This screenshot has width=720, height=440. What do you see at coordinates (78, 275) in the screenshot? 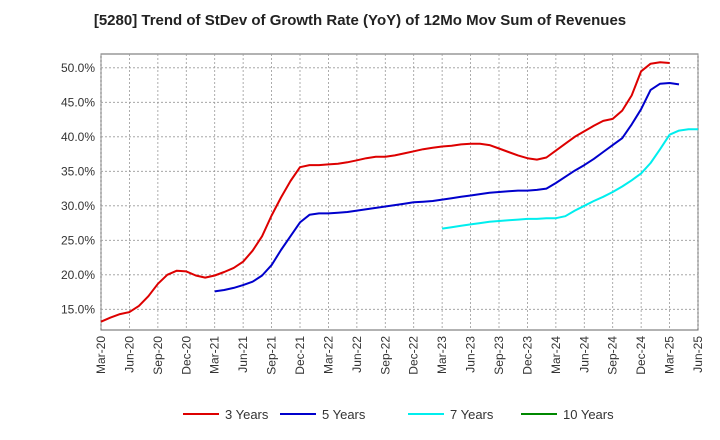
I see `y-tick-label: 20.0%` at bounding box center [78, 275].